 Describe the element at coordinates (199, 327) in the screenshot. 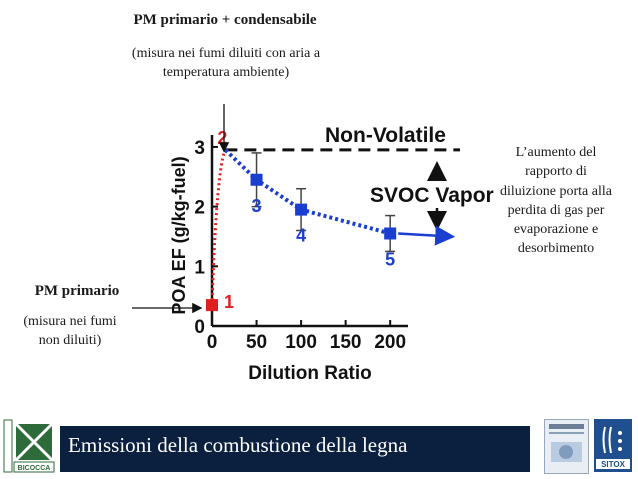

I see `y-tick-label: 0` at that location.